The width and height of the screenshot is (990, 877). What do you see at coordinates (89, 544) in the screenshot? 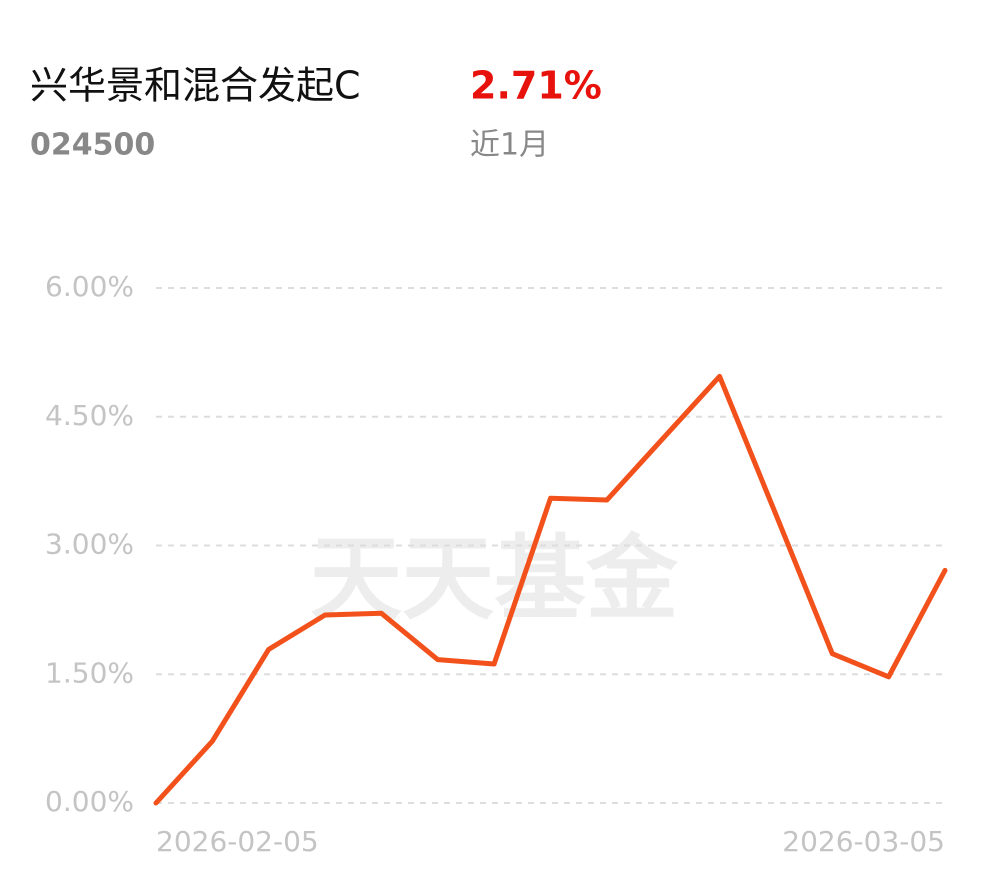
I see `y-tick-label: 3.00%` at bounding box center [89, 544].